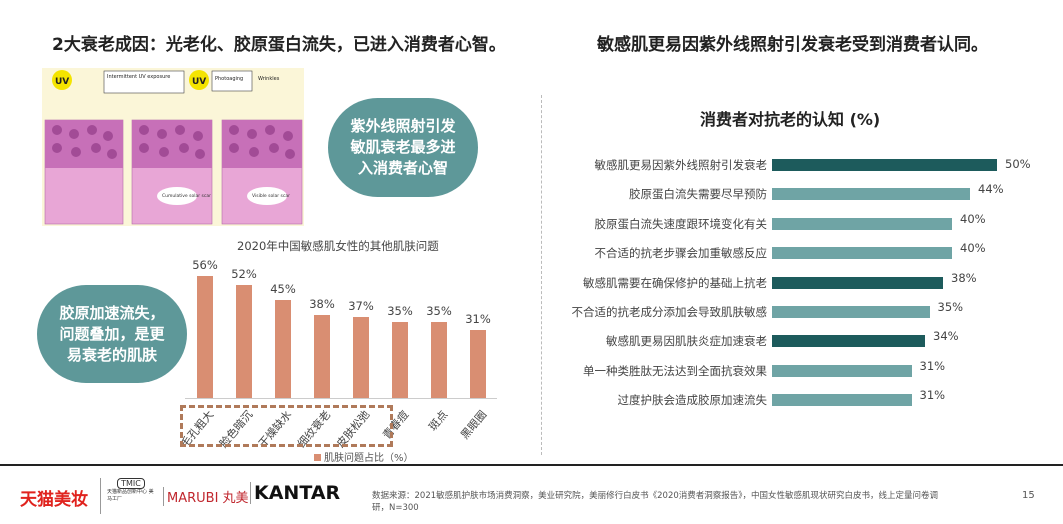 The height and width of the screenshot is (524, 1063). I want to click on svg-text: Cumulative solar scar, so click(186, 196).